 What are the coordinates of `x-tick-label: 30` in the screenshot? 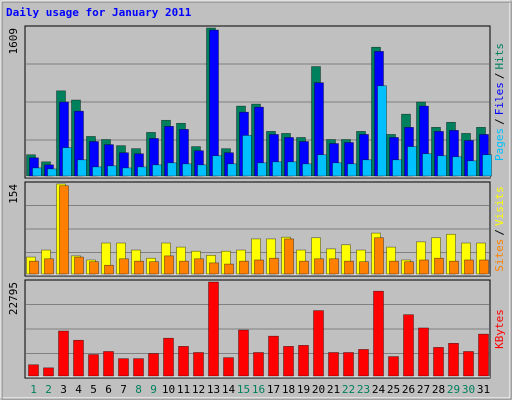 It's located at (468, 389).